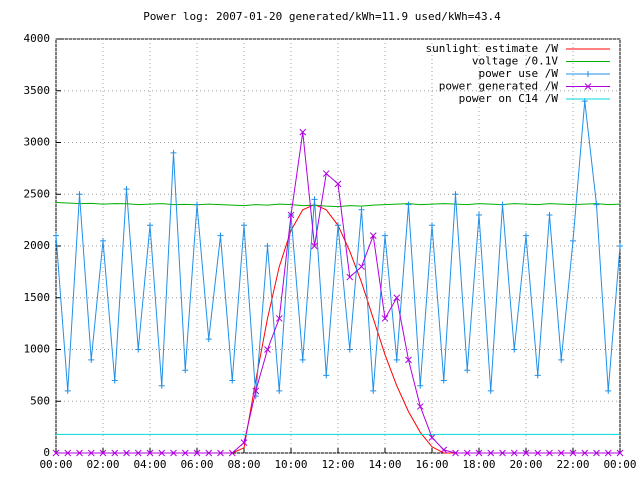  I want to click on x-tick-label: 04:00, so click(149, 464).